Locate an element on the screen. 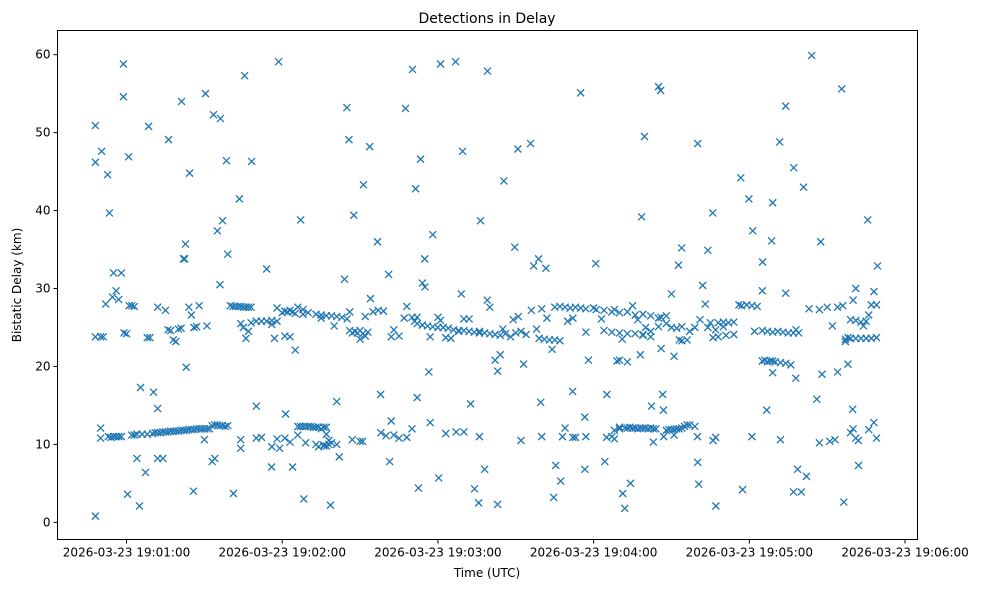 The image size is (988, 590). y-axis-ticks: 0 10 20 30 40 50 60 is located at coordinates (46, 288).